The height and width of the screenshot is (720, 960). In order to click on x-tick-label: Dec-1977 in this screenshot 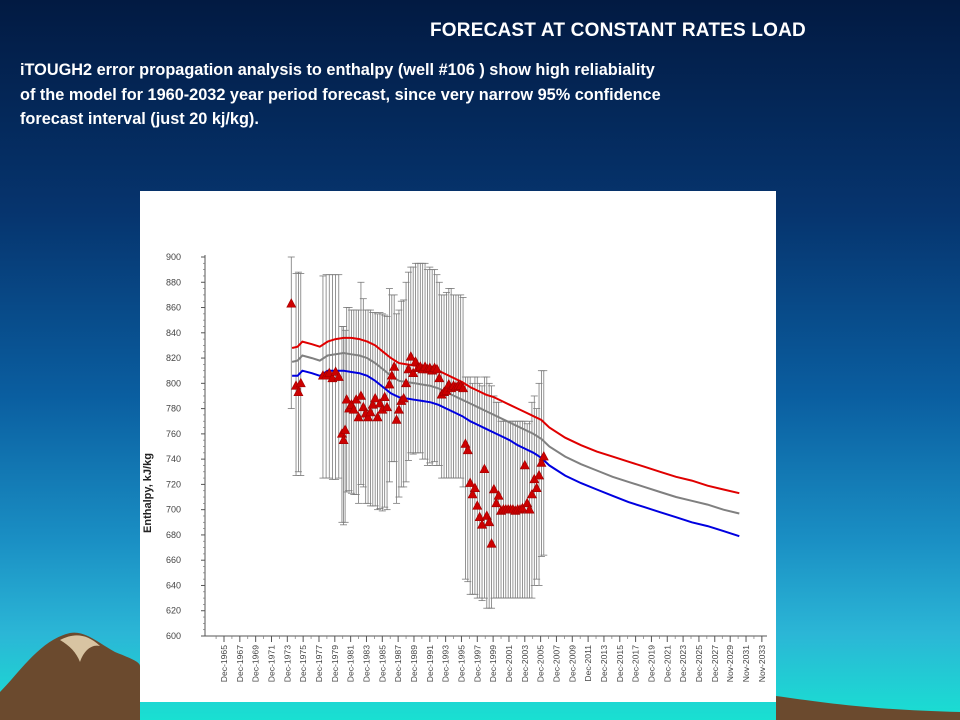, I will do `click(319, 663)`.